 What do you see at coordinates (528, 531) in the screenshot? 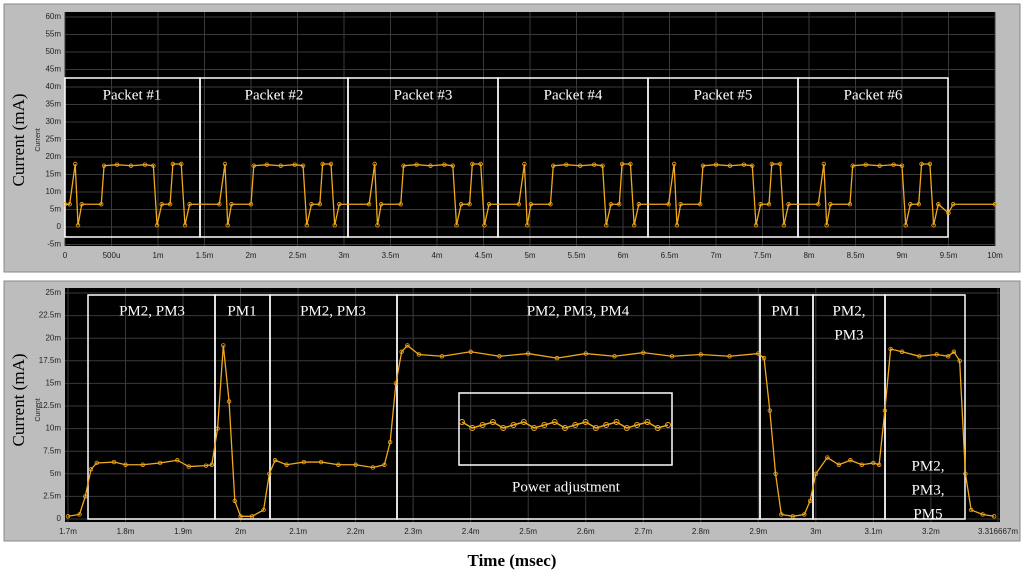
I see `x-tick-label: 2.5m` at bounding box center [528, 531].